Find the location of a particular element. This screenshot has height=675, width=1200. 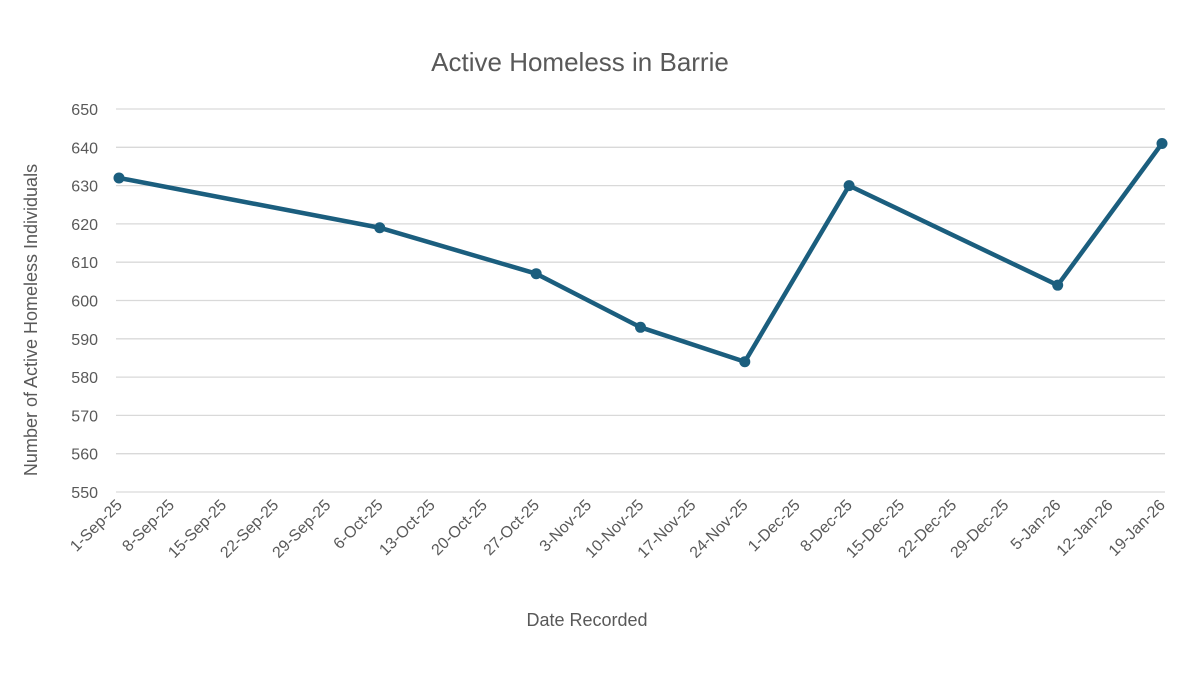

y-tick-label: 630 is located at coordinates (84, 187).